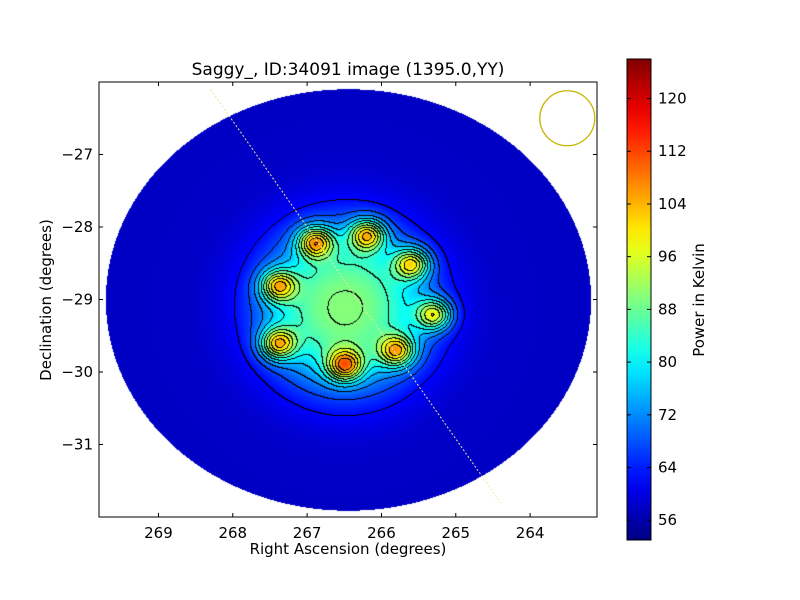  Describe the element at coordinates (348, 549) in the screenshot. I see `x-axis-label: Right Ascension (degrees)` at that location.